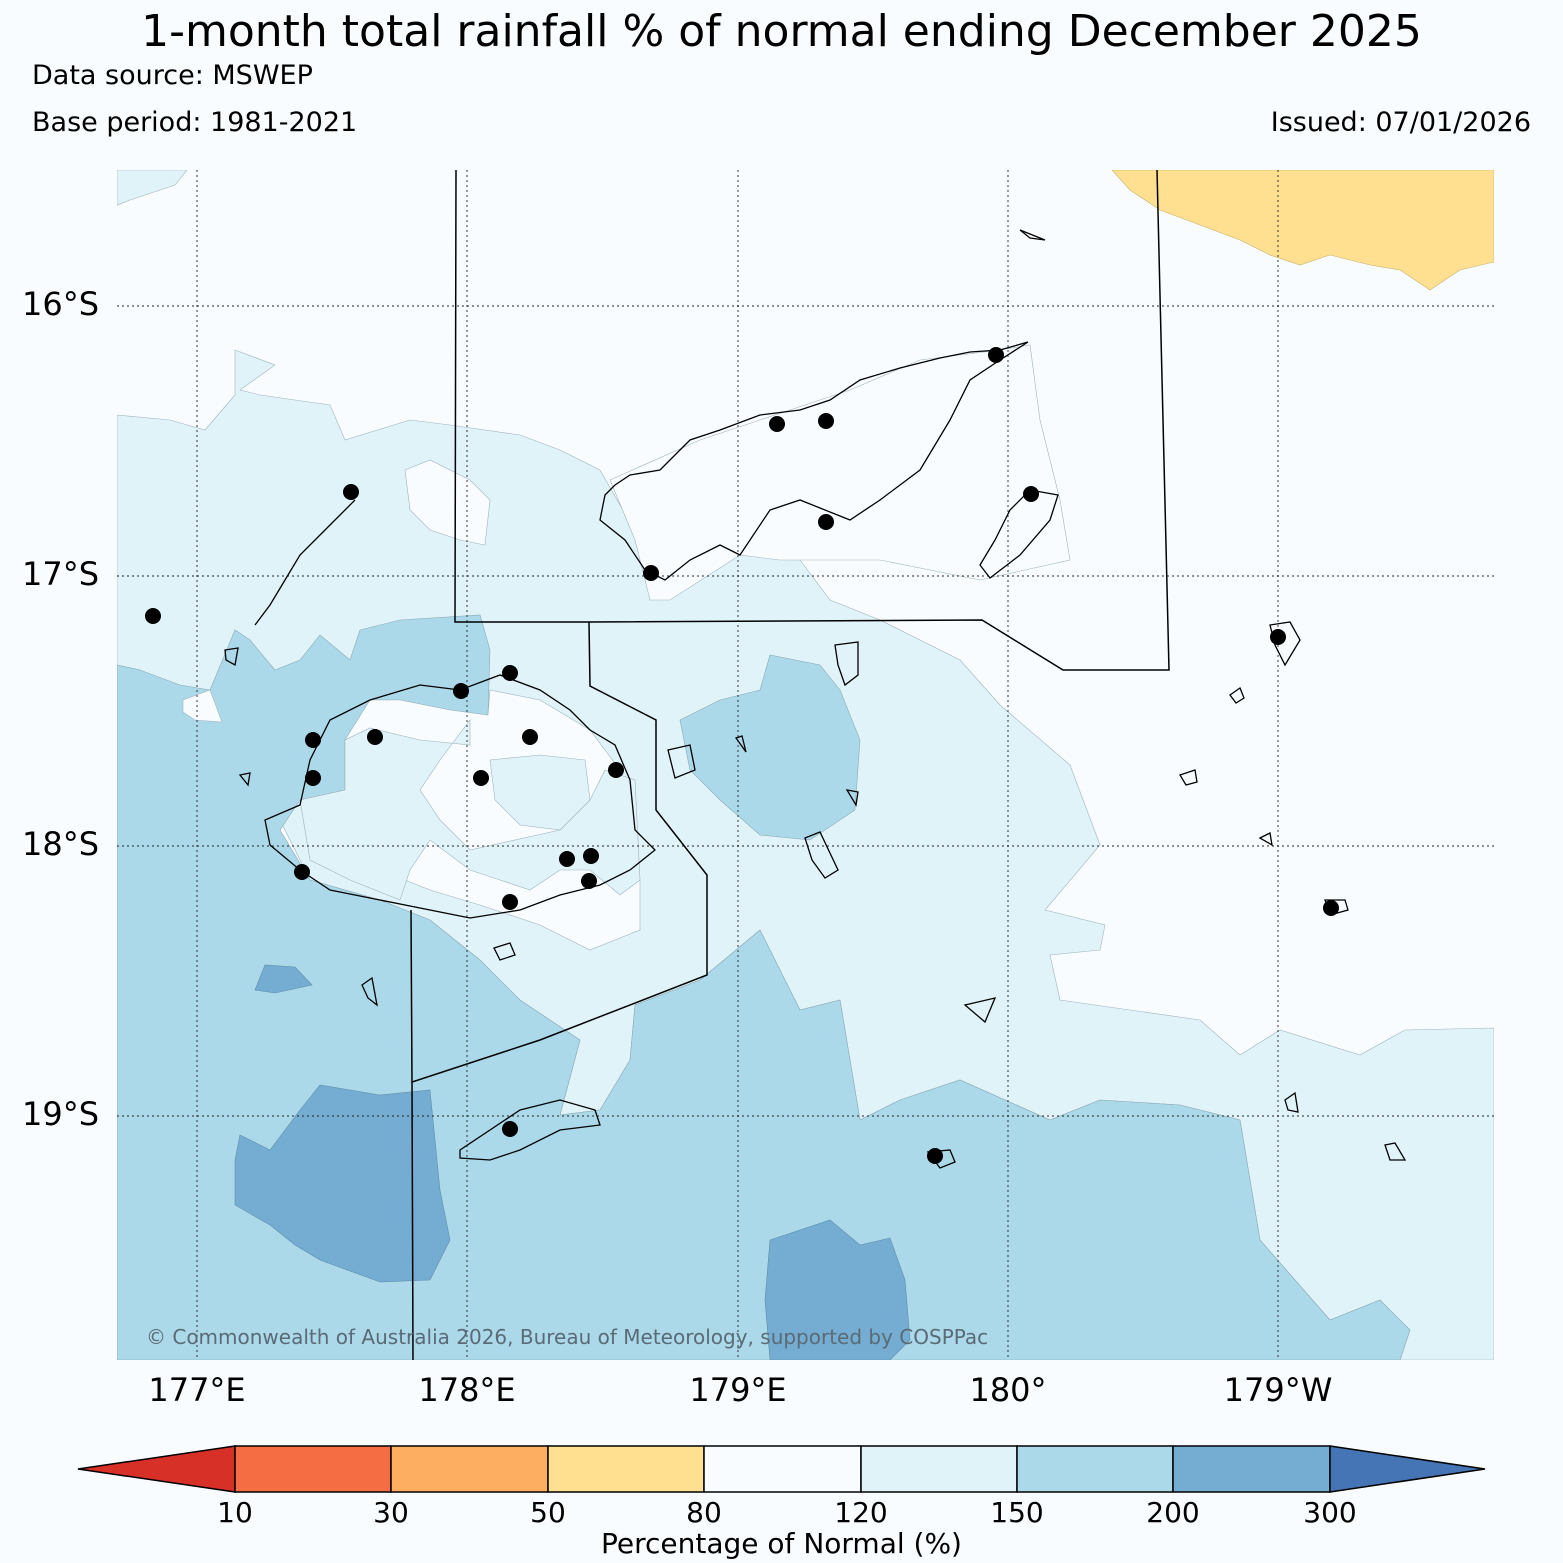  Describe the element at coordinates (781, 1543) in the screenshot. I see `colorbar-label: Percentage of Normal (%)` at that location.